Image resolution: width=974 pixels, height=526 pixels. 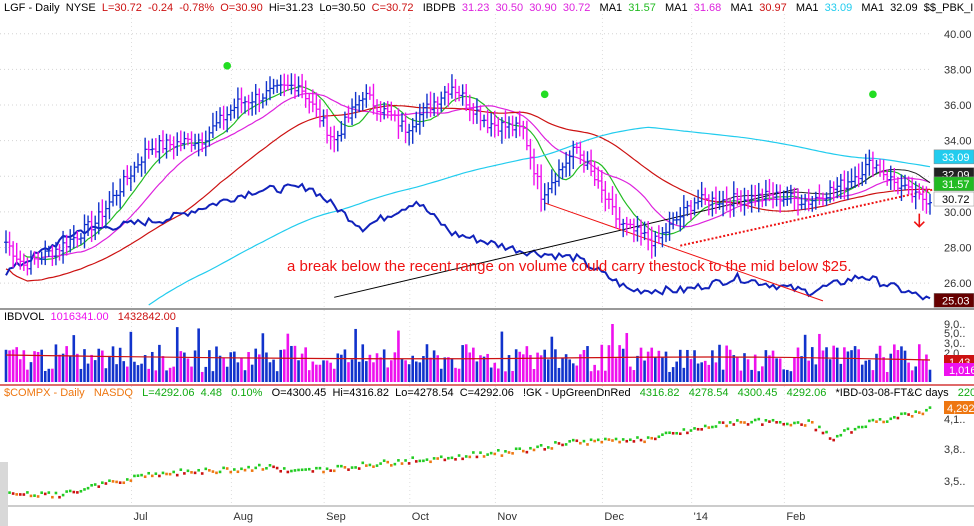 What do you see at coordinates (954, 334) in the screenshot?
I see `volume-tick-label: 5,0..` at bounding box center [954, 334].